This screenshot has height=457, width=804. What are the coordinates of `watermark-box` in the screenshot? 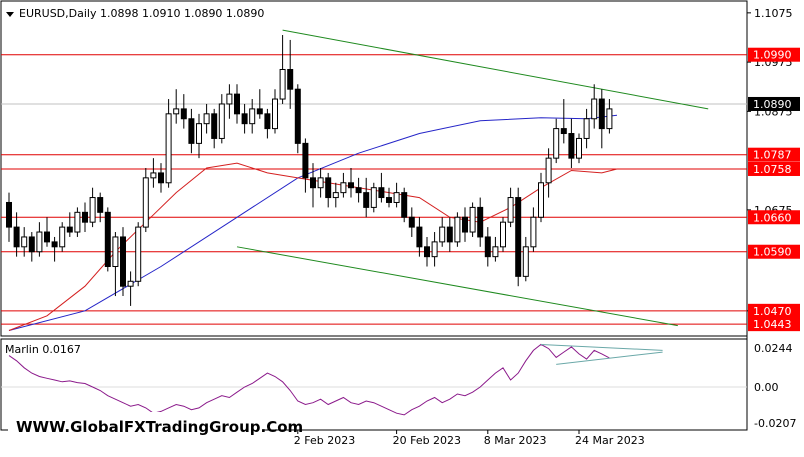 It's located at (136, 426).